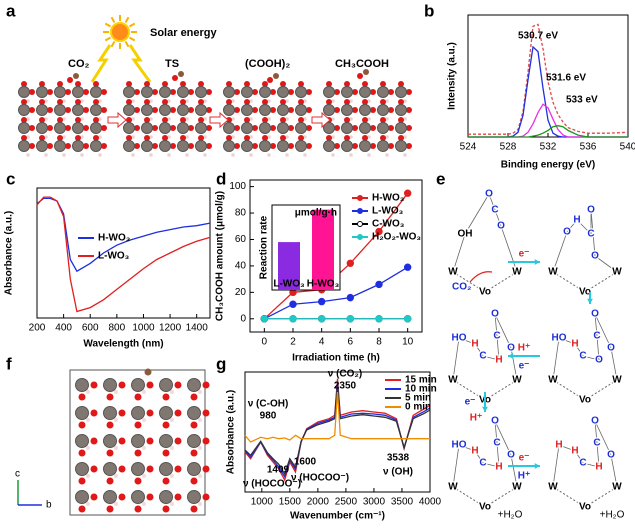 The width and height of the screenshot is (635, 530). I want to click on legend-label: 10 min, so click(421, 389).